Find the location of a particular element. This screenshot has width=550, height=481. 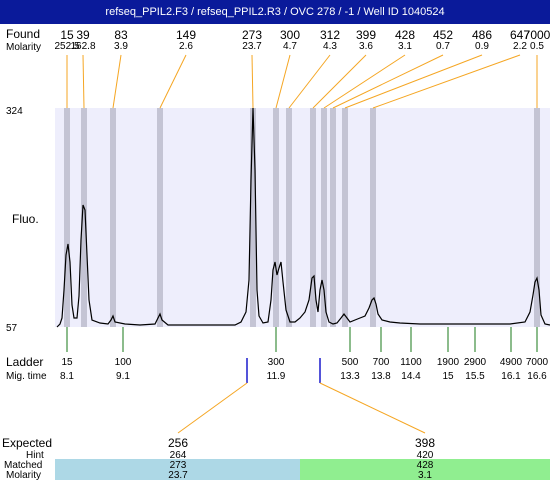

matched-value: 428 is located at coordinates (425, 465).